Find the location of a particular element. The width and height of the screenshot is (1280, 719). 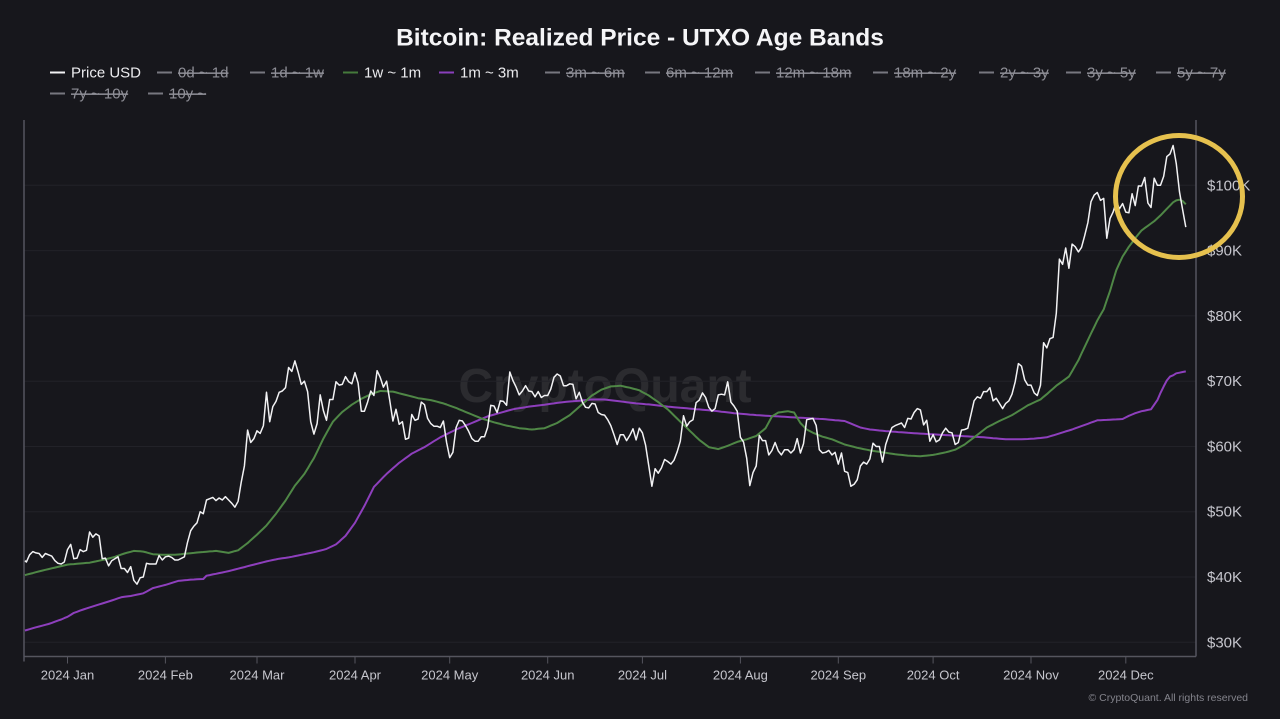

svg-text: 0d ~ 1d is located at coordinates (203, 73).